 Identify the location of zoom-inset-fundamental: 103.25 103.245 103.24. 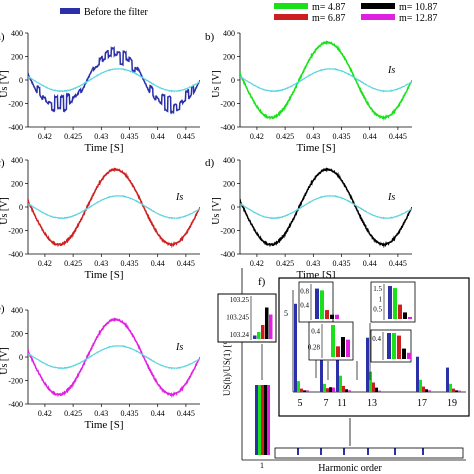
(247, 336).